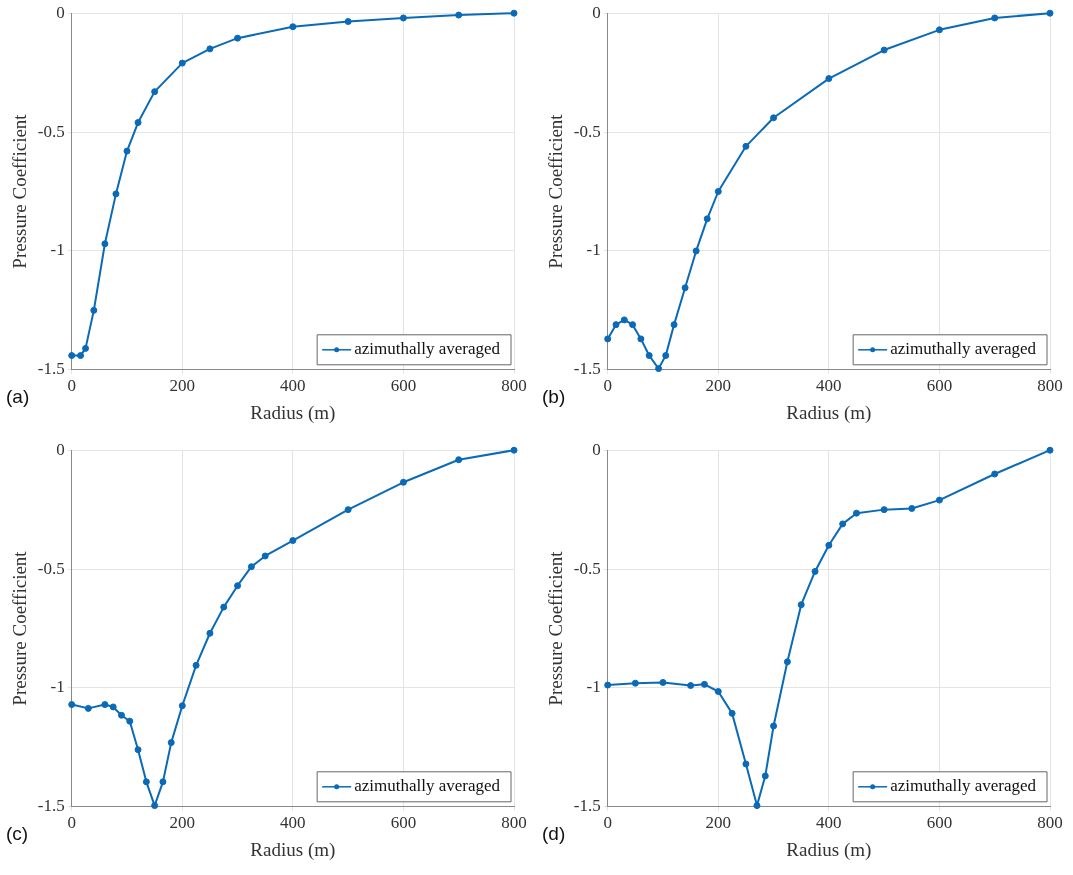 The image size is (1073, 875). Describe the element at coordinates (18, 396) in the screenshot. I see `text: (a)` at that location.